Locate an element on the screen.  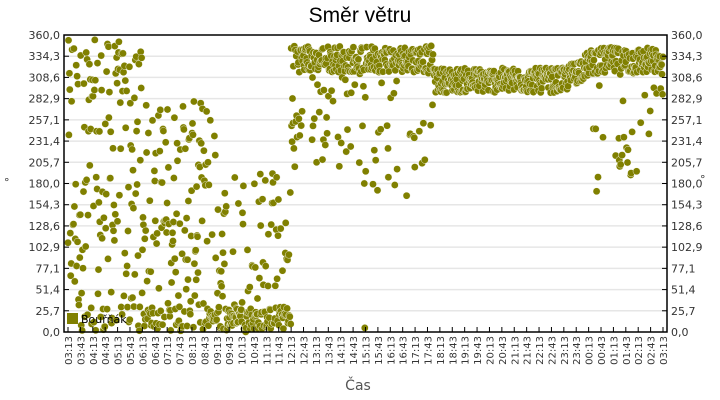
x-tick-label: 00:13 is located at coordinates (590, 350).